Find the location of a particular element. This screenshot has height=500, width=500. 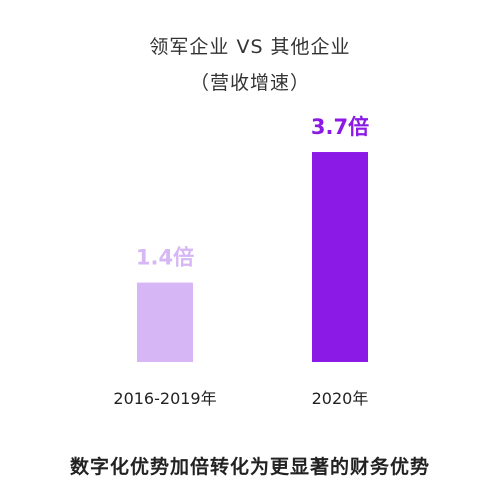

chart-title: 领军企业 VS 其他企业 is located at coordinates (250, 47).